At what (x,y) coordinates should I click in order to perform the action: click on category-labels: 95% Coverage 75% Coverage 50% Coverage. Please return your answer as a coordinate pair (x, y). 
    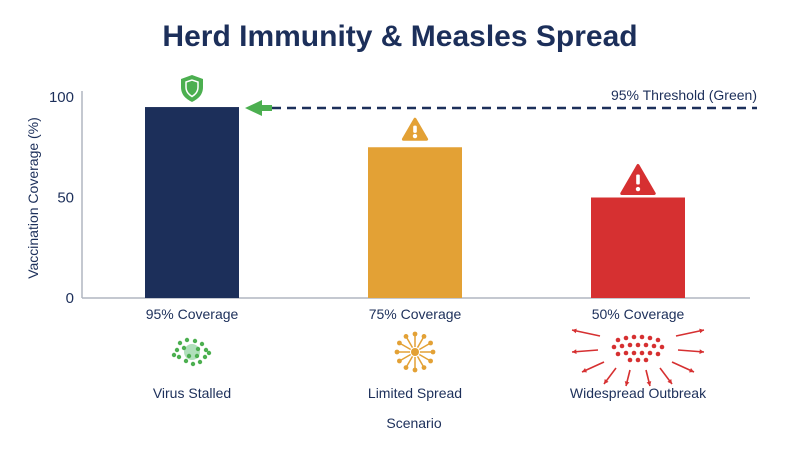
    Looking at the image, I should click on (415, 314).